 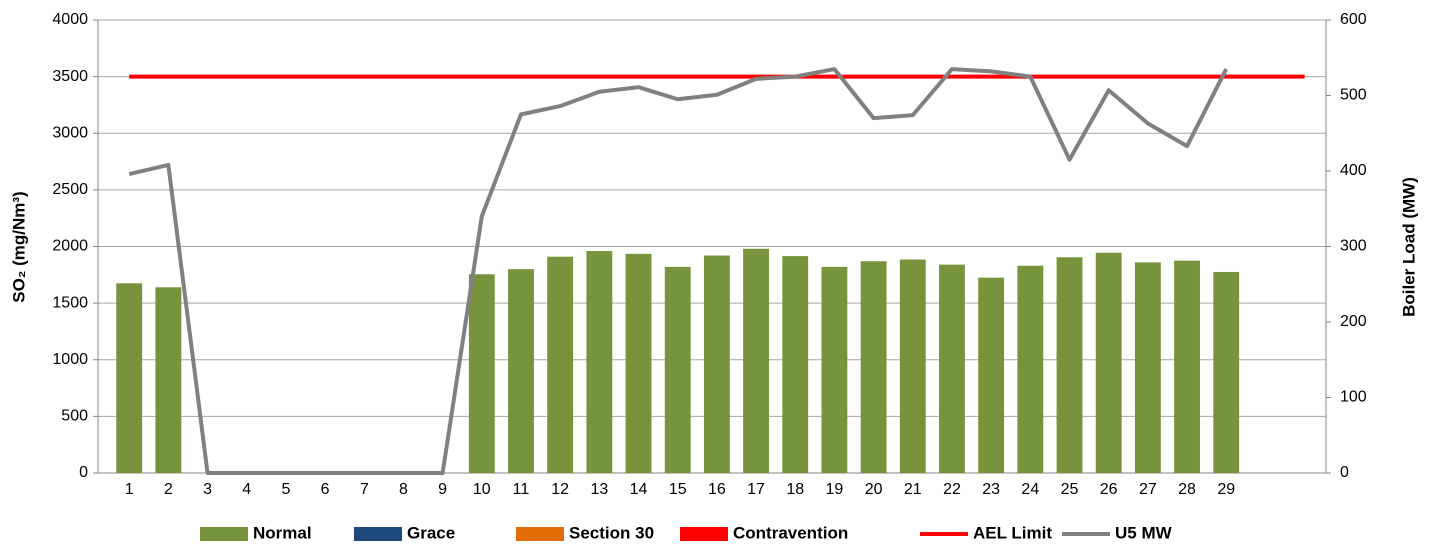 What do you see at coordinates (1353, 19) in the screenshot?
I see `y2-tick-label: 600` at bounding box center [1353, 19].